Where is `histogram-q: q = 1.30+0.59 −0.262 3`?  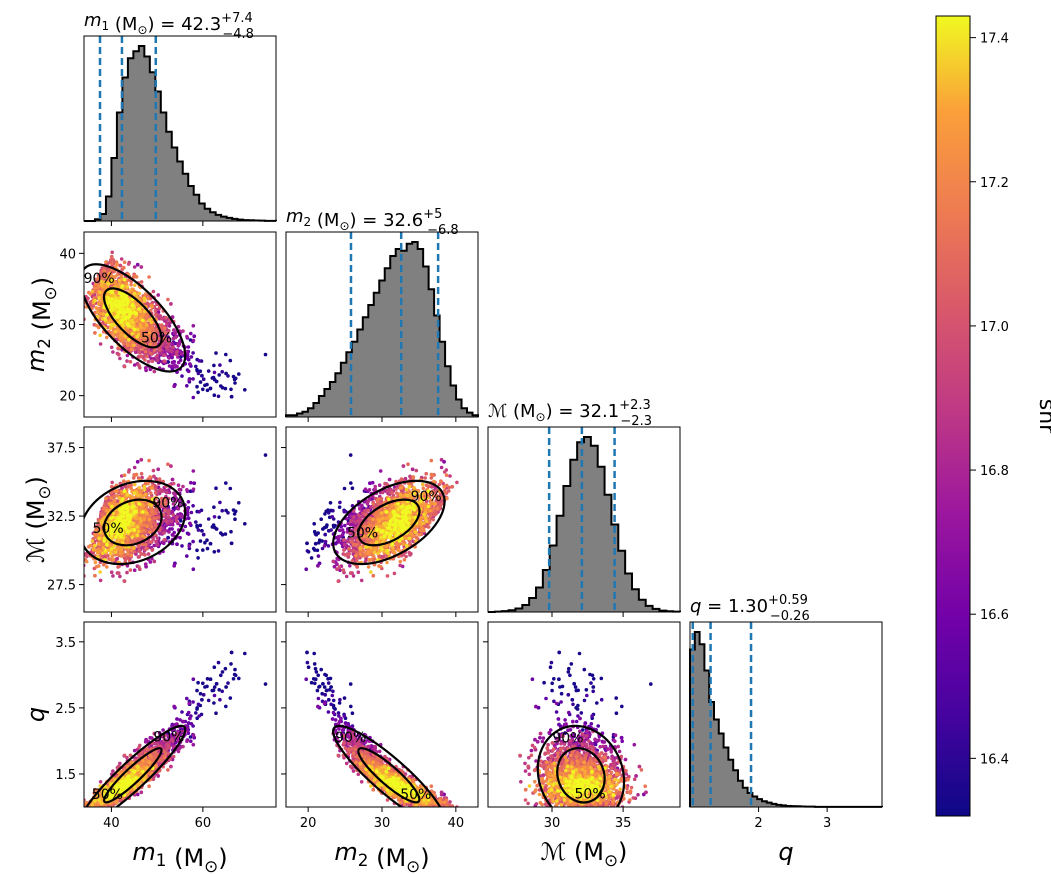 histogram-q: q = 1.30+0.59 −0.262 3 is located at coordinates (786, 712).